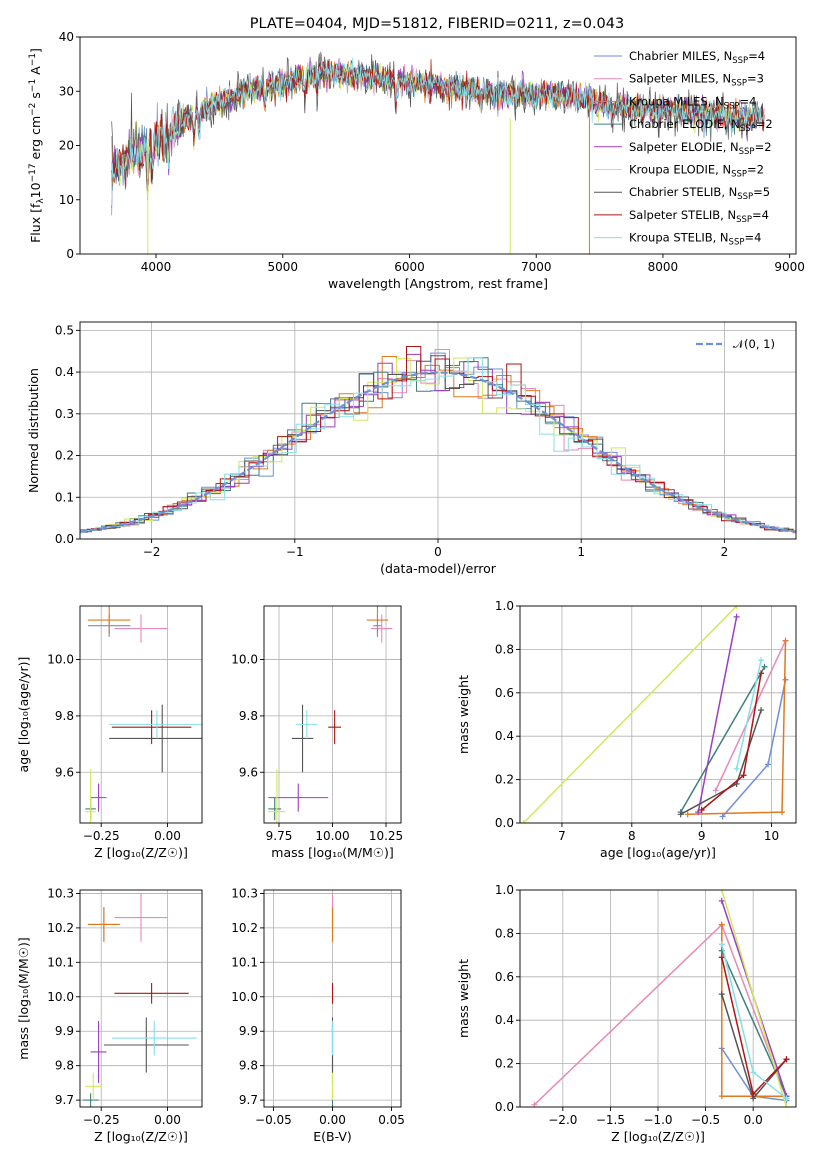 The height and width of the screenshot is (1170, 819). Describe the element at coordinates (33, 85) in the screenshot. I see `y-axis-label-part: −1` at that location.